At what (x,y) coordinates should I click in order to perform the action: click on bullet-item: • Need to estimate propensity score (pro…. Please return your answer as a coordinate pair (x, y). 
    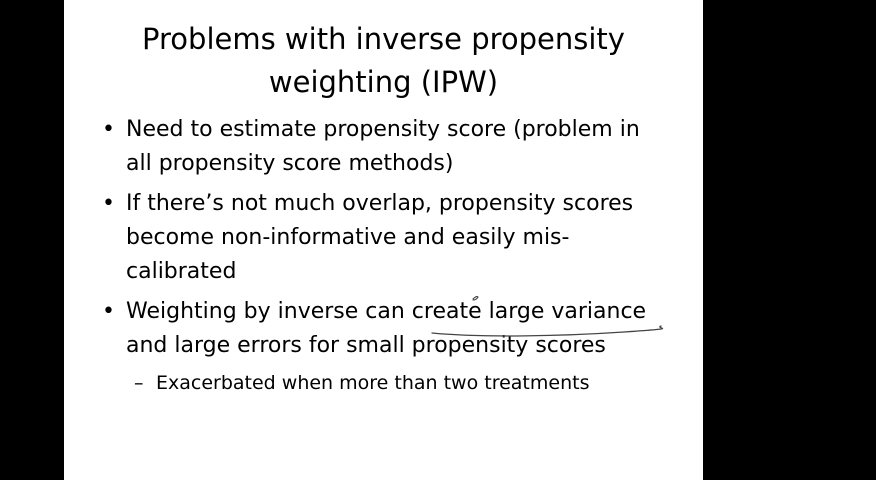
    Looking at the image, I should click on (397, 147).